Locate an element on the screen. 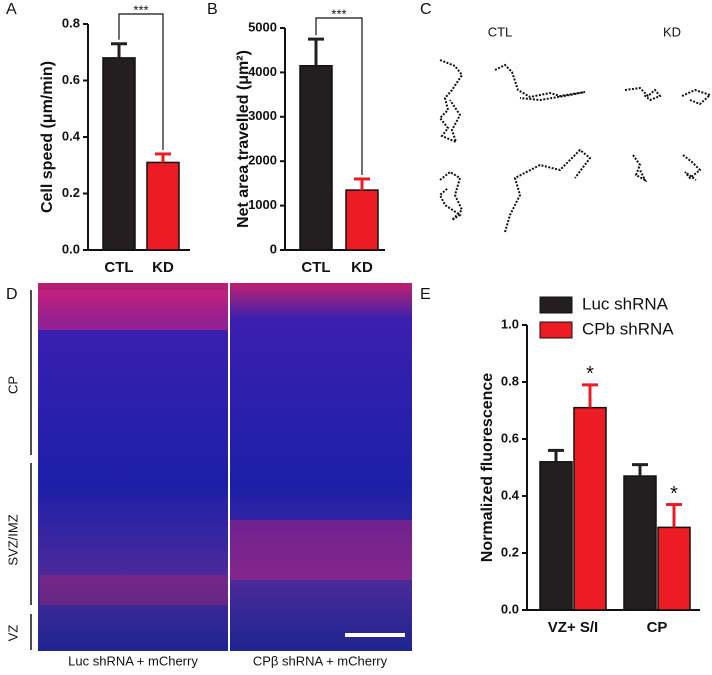 The height and width of the screenshot is (675, 712). y-tick-label: 0 is located at coordinates (273, 248).